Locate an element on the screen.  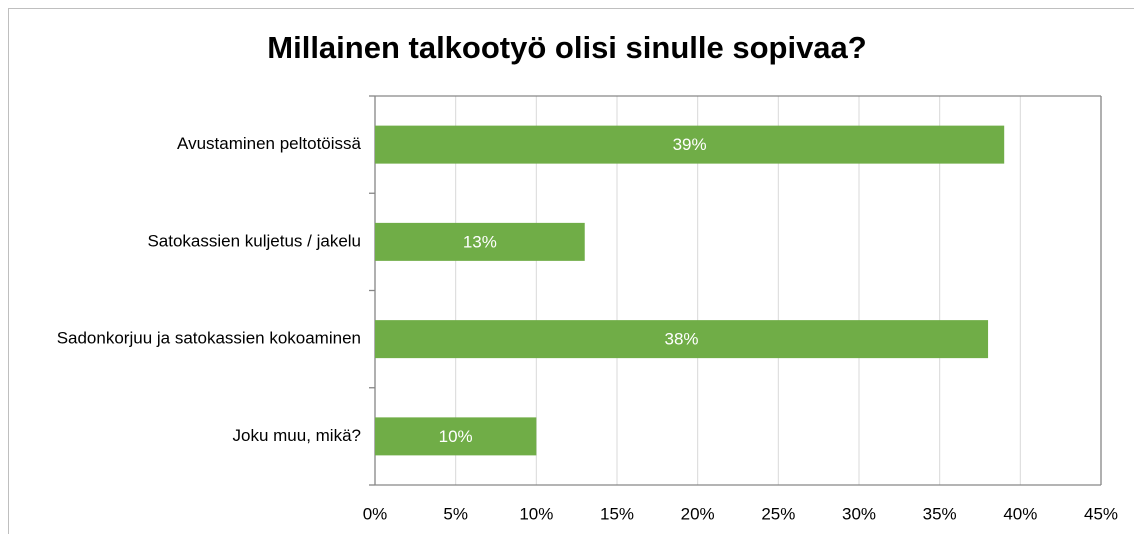
x-tick-label: 25% is located at coordinates (778, 513).